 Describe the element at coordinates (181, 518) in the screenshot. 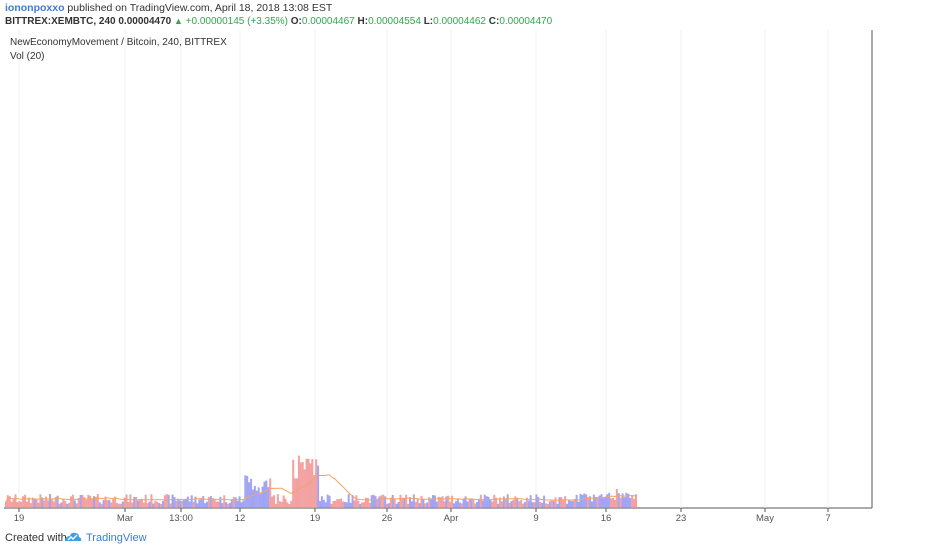

I see `x-tick-label: 13:00` at that location.